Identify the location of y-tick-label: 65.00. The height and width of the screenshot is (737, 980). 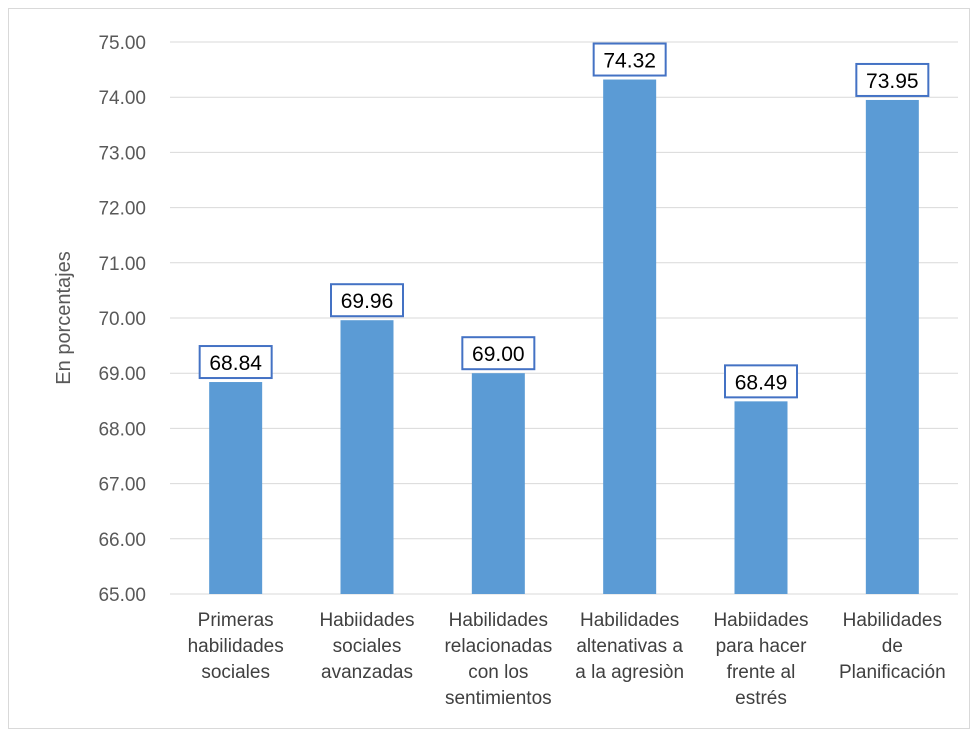
(122, 595).